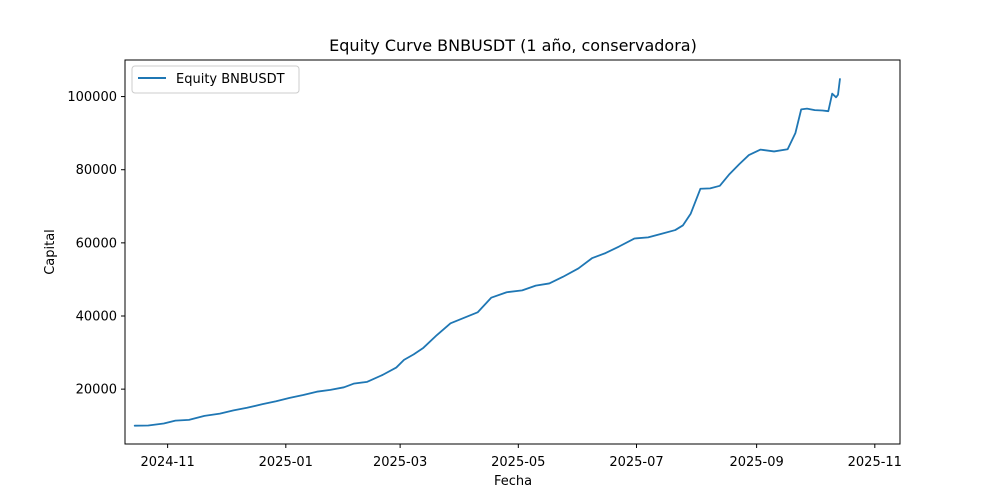 The image size is (1000, 504). What do you see at coordinates (167, 462) in the screenshot?
I see `x-tick-label: 2024-11` at bounding box center [167, 462].